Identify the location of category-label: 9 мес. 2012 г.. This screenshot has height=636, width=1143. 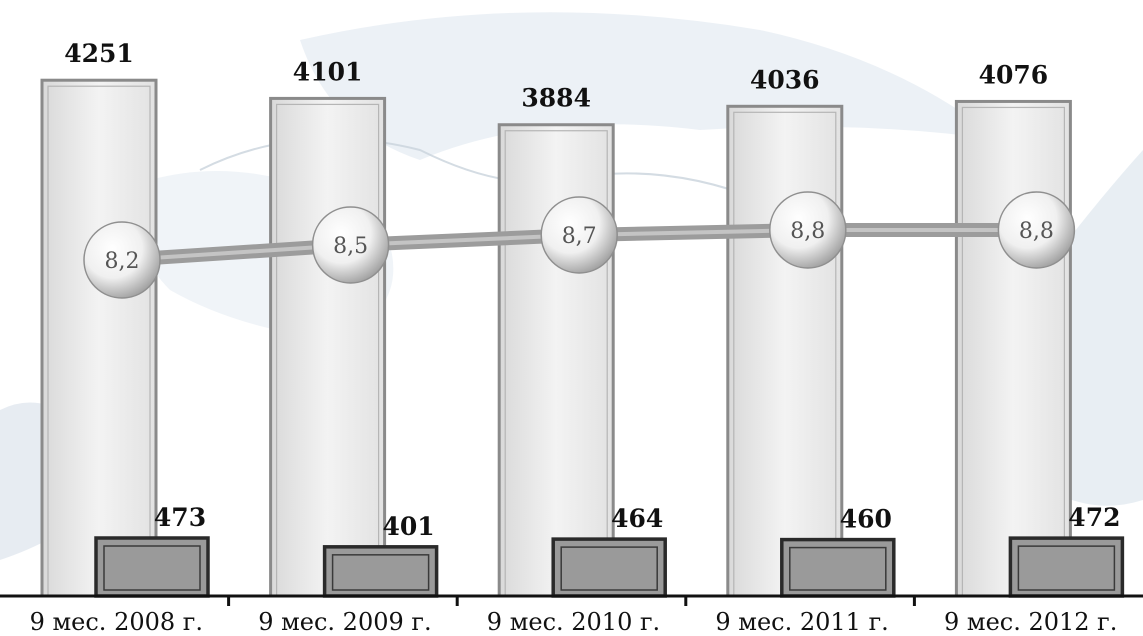
(1030, 622).